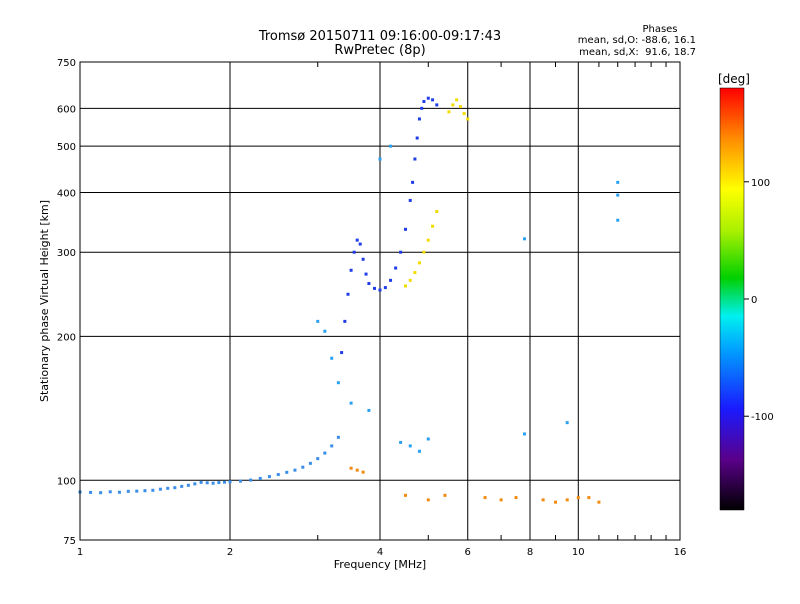  I want to click on phases-heading: Phases, so click(659, 29).